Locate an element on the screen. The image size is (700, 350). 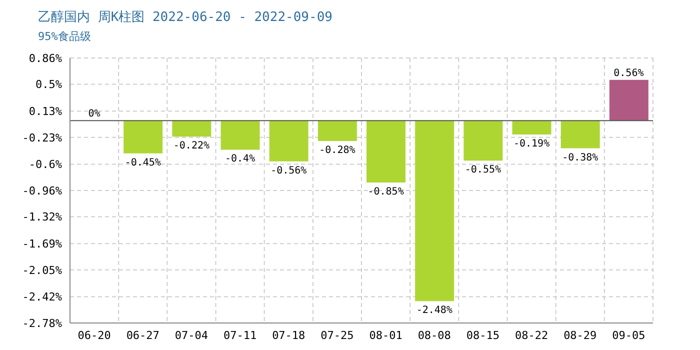
x-tick-label: 06-20 is located at coordinates (94, 335).